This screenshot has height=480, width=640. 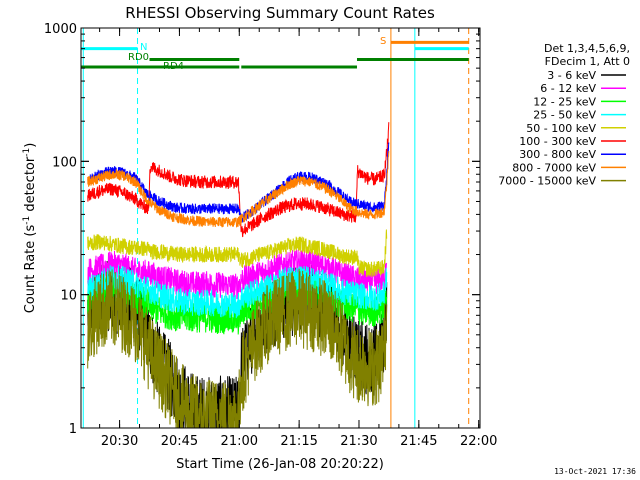 I want to click on timestamp: 13-Oct-2021 17:36, so click(x=595, y=471).